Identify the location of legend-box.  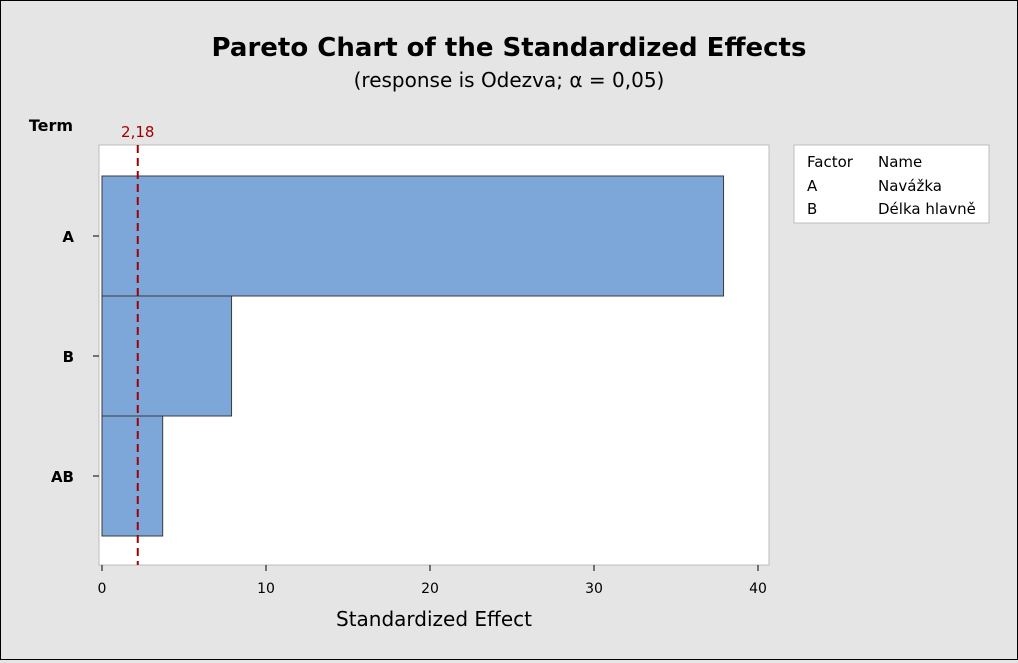
(891, 184).